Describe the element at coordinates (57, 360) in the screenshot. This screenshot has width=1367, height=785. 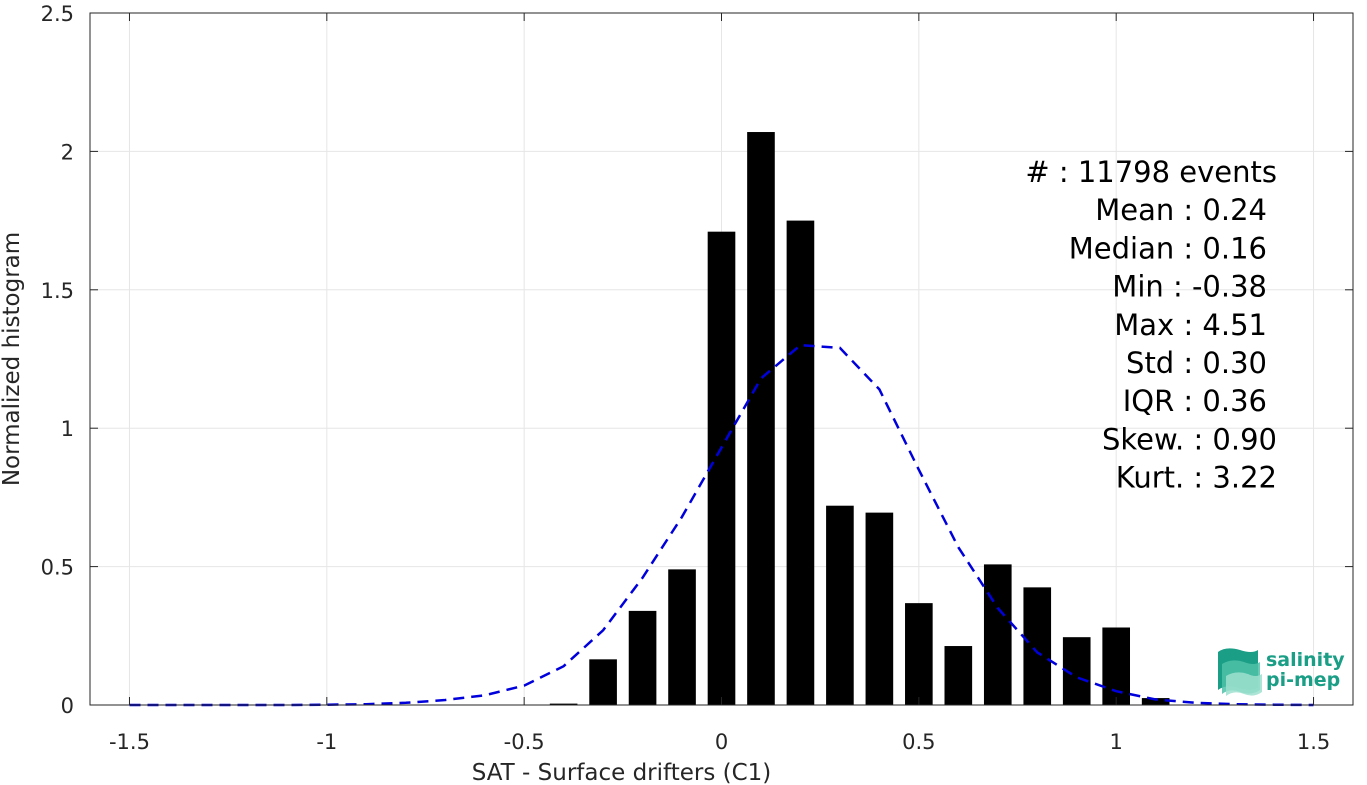
I see `y-tick-labels: 0 0.5 1 1.5 2 2.5` at that location.